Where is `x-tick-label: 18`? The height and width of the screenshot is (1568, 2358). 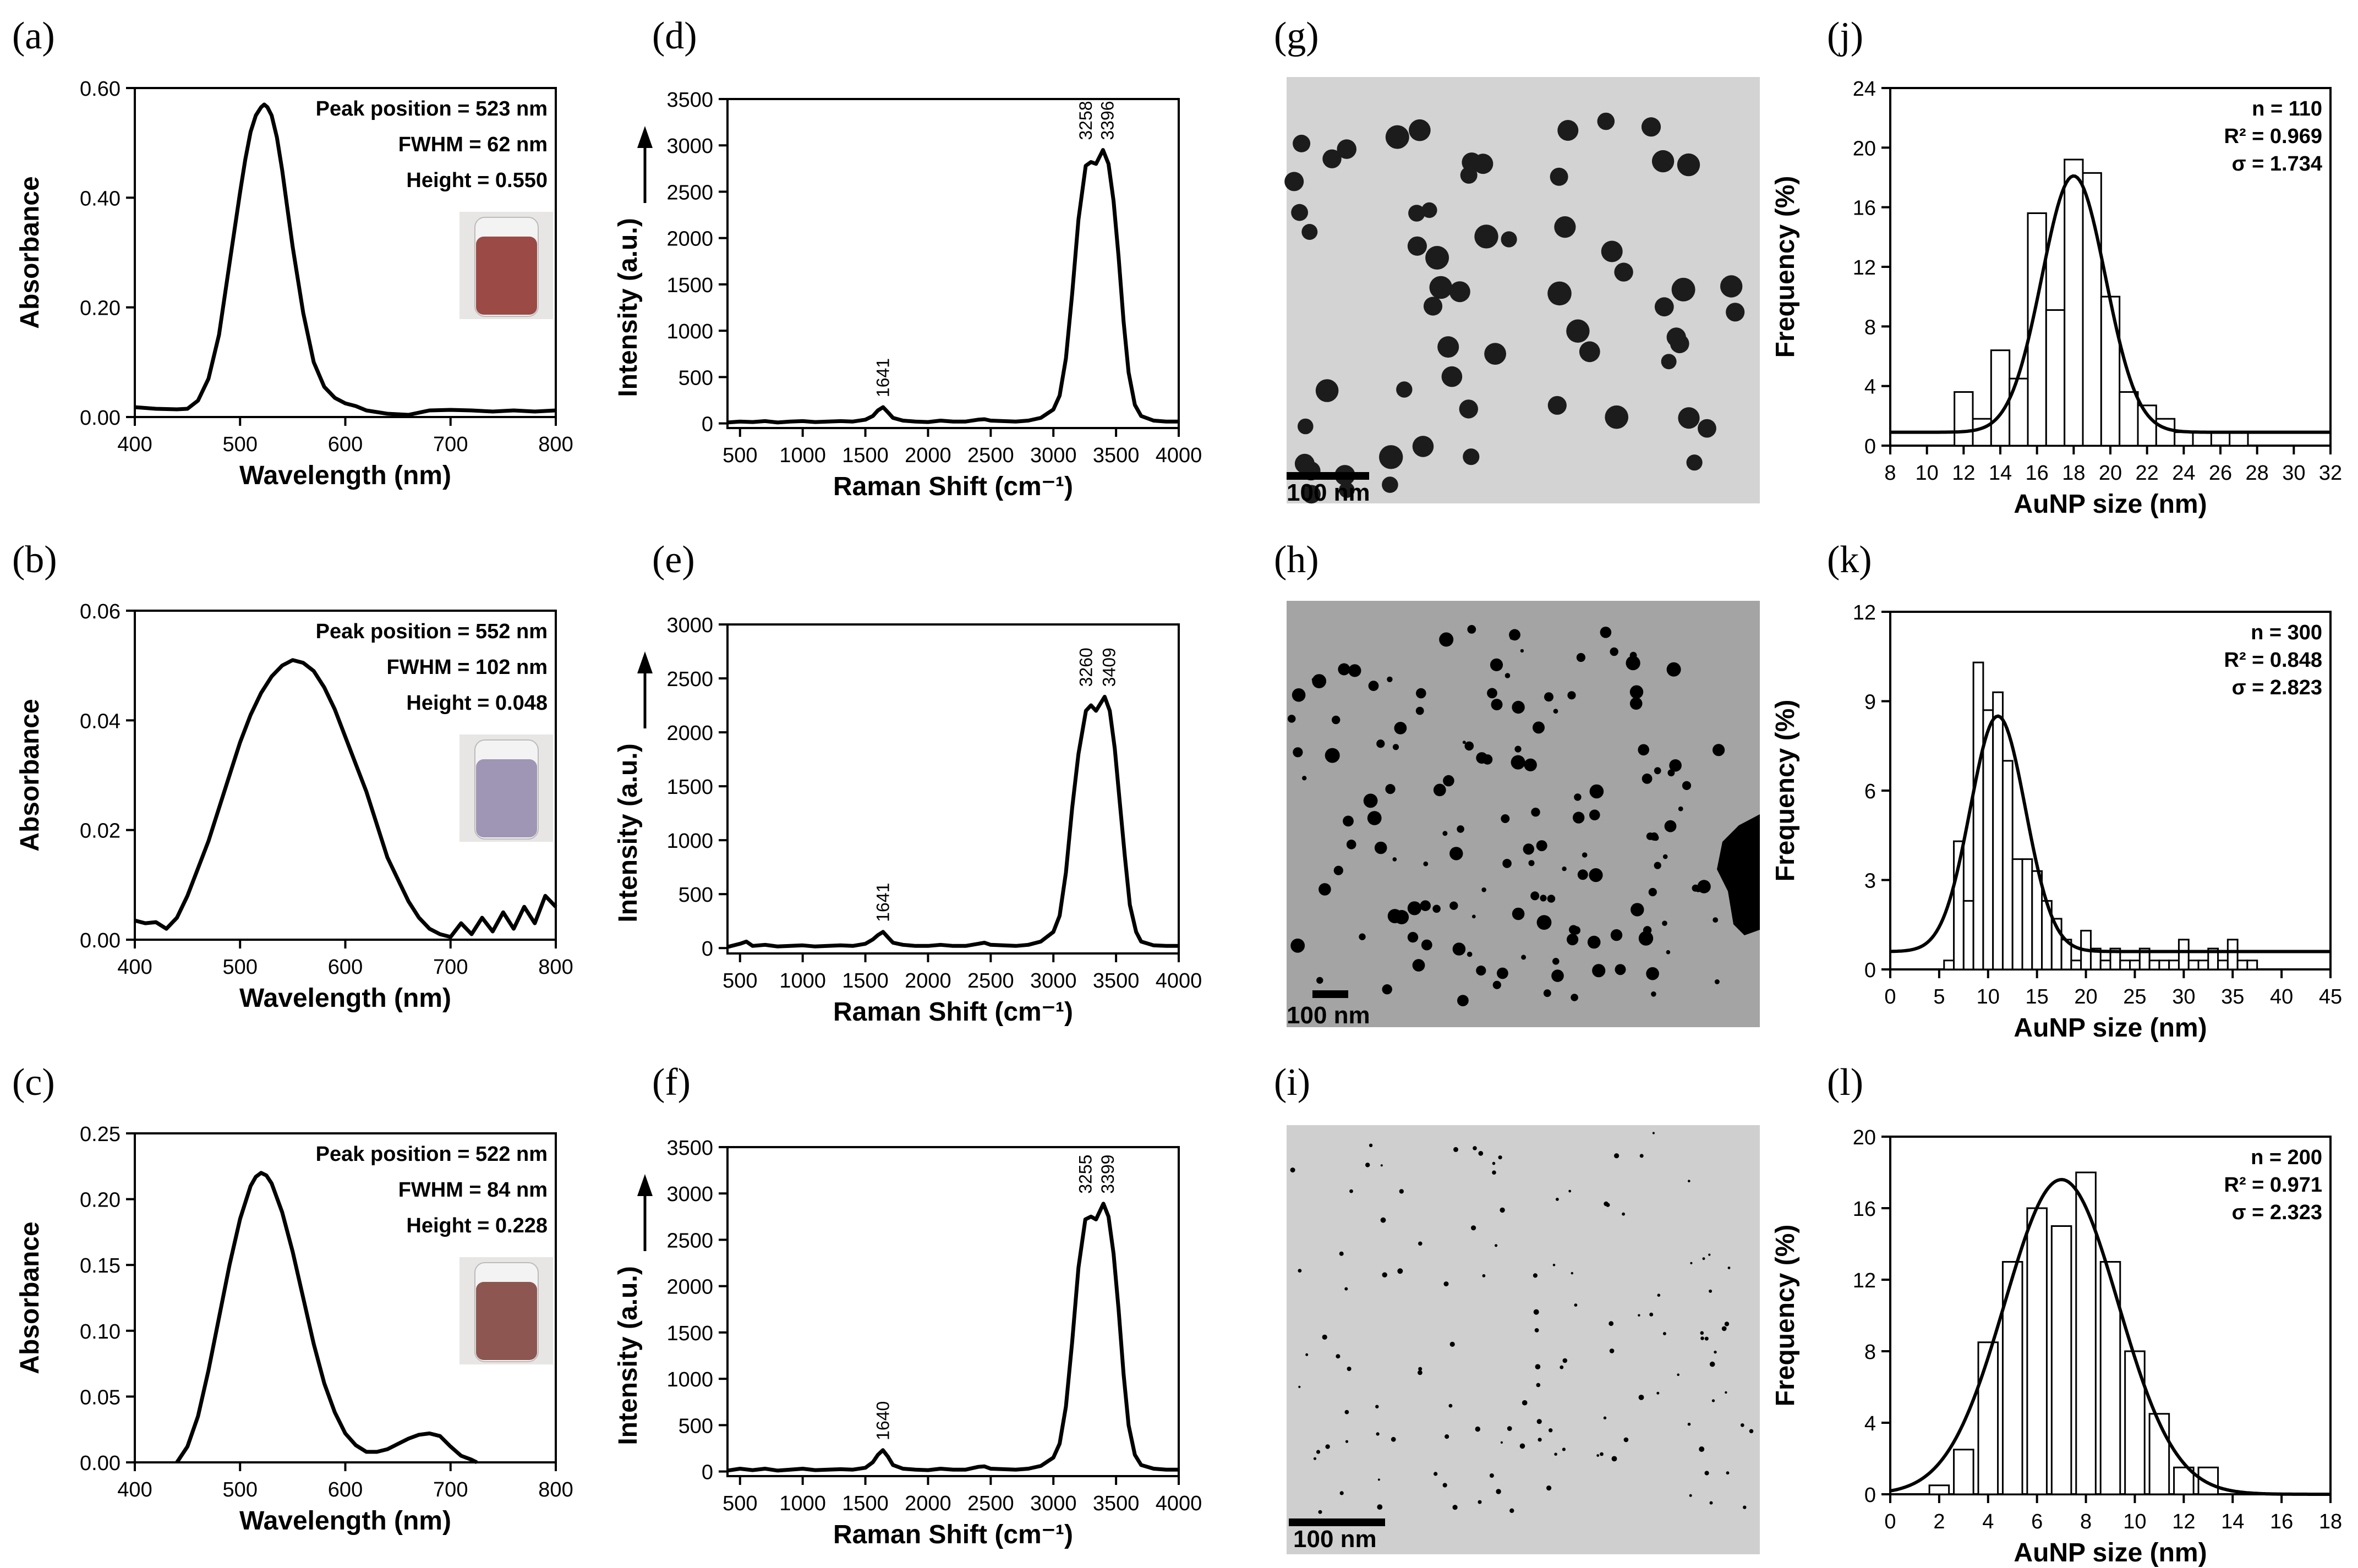 x-tick-label: 18 is located at coordinates (2330, 1521).